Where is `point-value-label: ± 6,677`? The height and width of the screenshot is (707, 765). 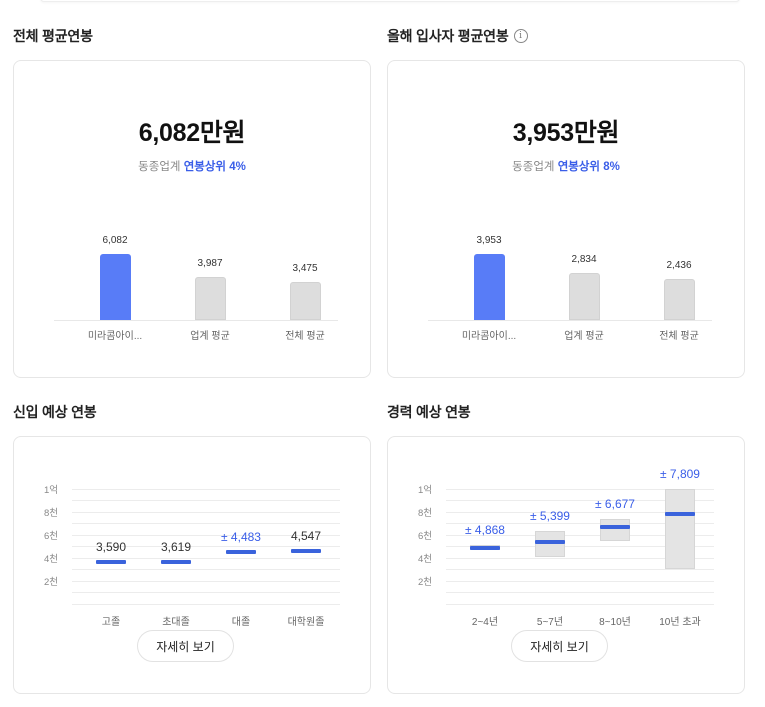 point-value-label: ± 6,677 is located at coordinates (615, 504).